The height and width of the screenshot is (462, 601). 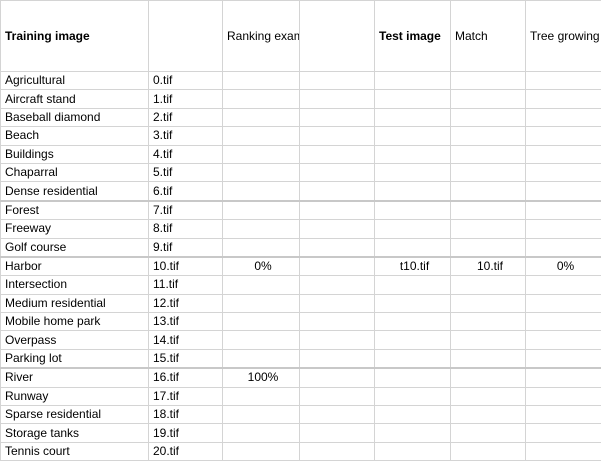 What do you see at coordinates (185, 210) in the screenshot?
I see `cell-file: 7.tif` at bounding box center [185, 210].